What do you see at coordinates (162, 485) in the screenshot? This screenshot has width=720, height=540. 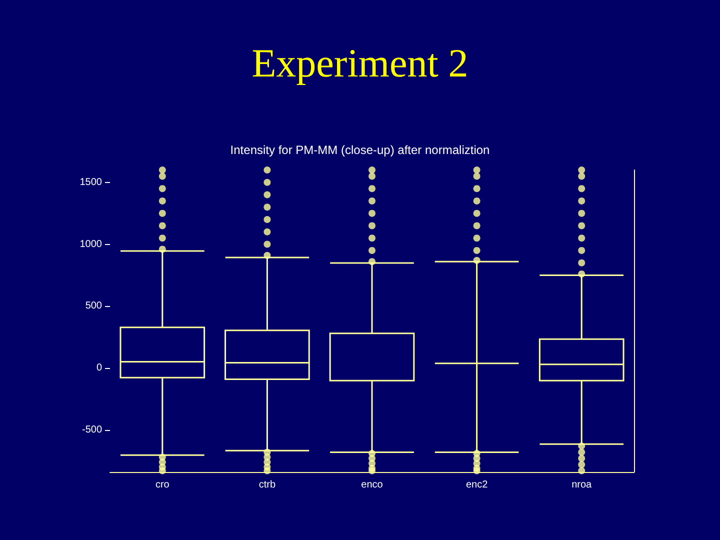 I see `x-tick-label: cro` at bounding box center [162, 485].